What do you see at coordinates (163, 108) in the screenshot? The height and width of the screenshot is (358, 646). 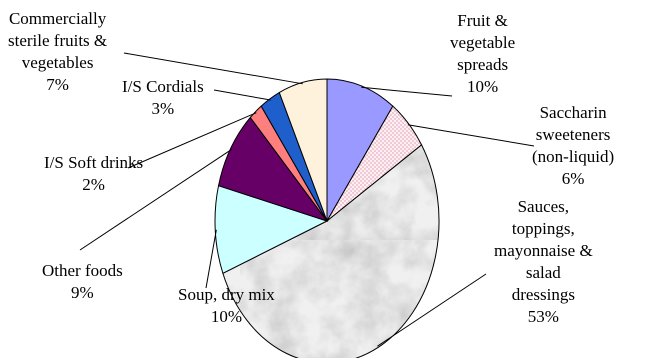 I see `slice-percent: 3%` at bounding box center [163, 108].